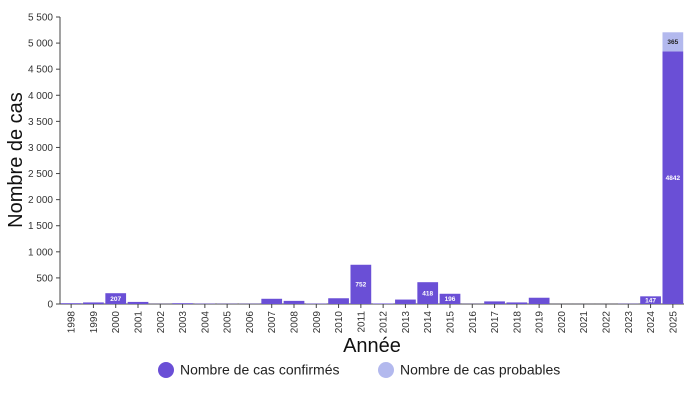  Describe the element at coordinates (161, 322) in the screenshot. I see `x-tick-label: 2002` at that location.